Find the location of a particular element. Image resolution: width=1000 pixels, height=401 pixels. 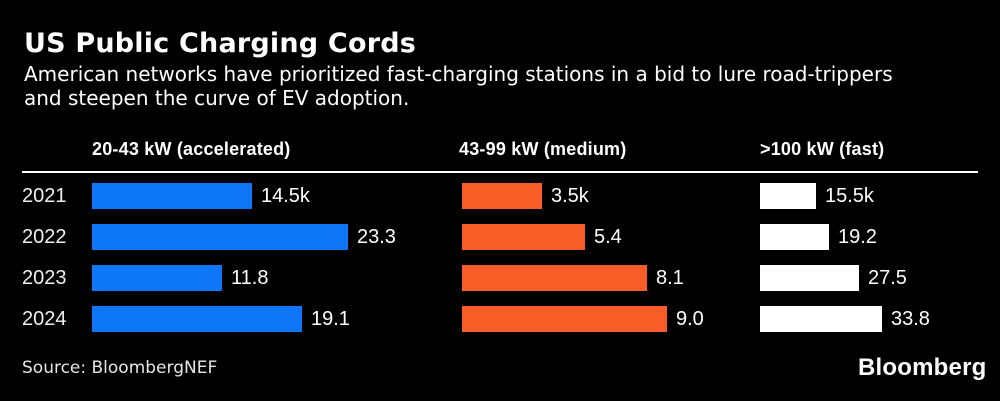

bar-value-label: 3.5k is located at coordinates (570, 196).